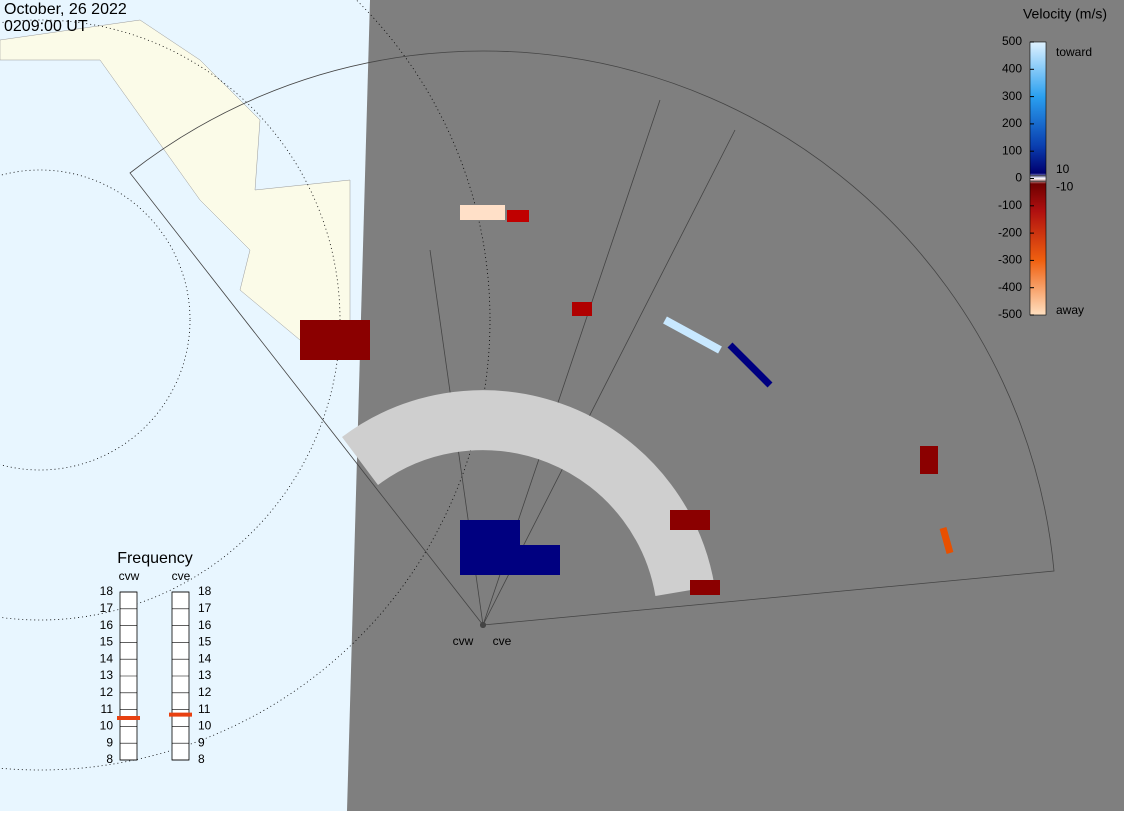  I want to click on date: October, 26 2022, so click(65, 9).